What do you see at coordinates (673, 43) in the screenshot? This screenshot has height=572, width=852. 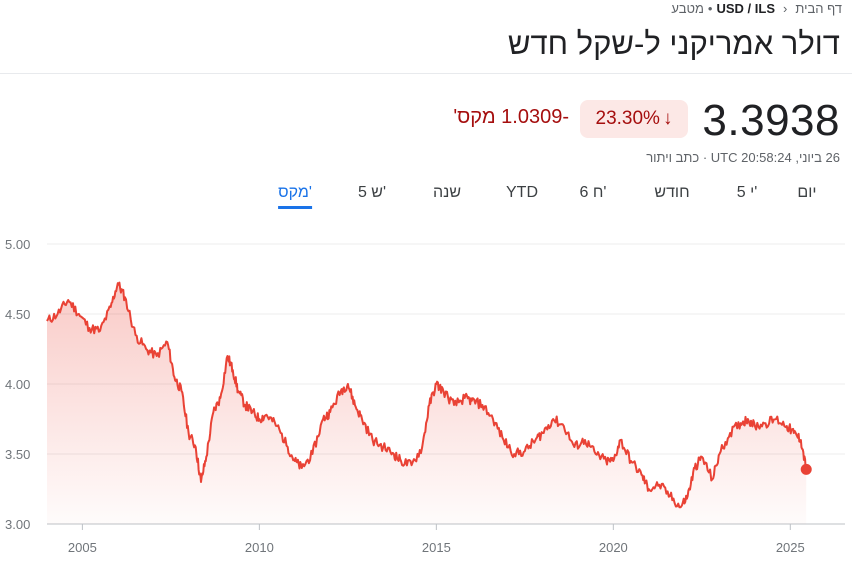 I see `page-title: דולר אמריקני ל-שקל חדש` at bounding box center [673, 43].